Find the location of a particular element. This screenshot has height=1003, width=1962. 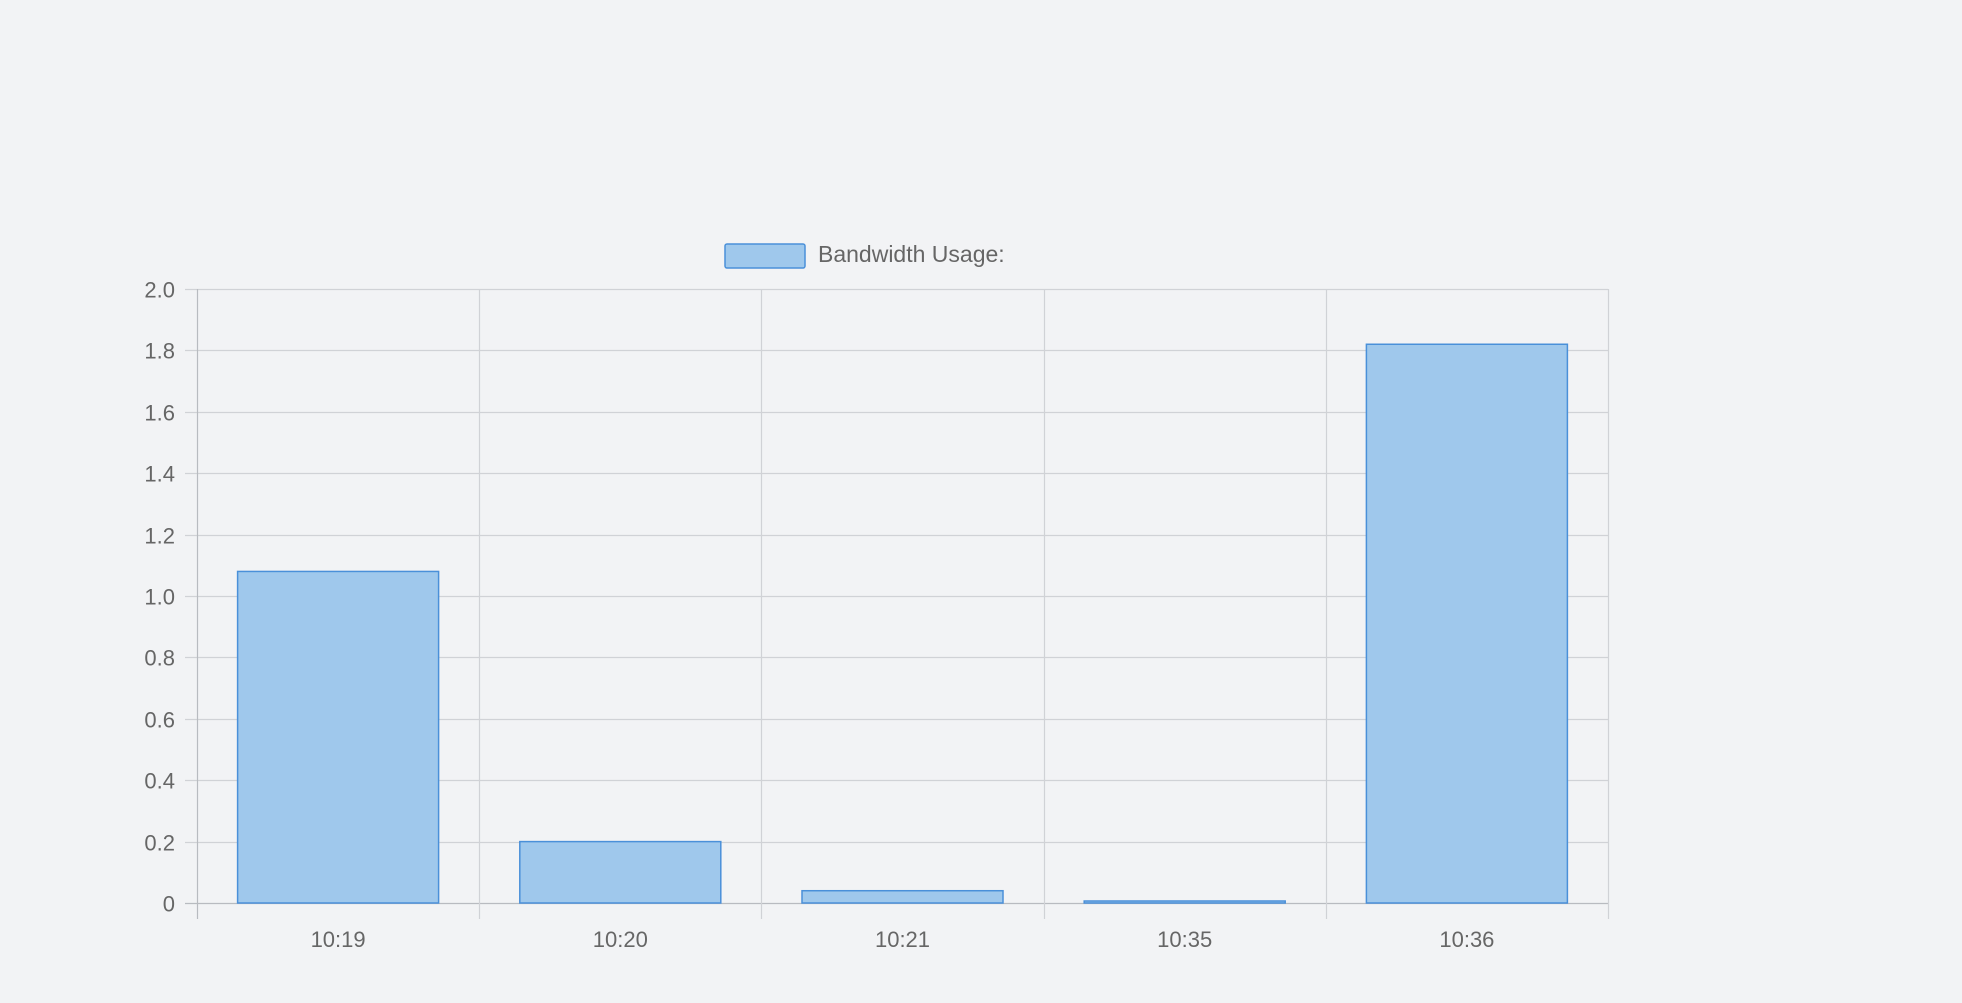

legend: Bandwidth Usage: is located at coordinates (865, 254).